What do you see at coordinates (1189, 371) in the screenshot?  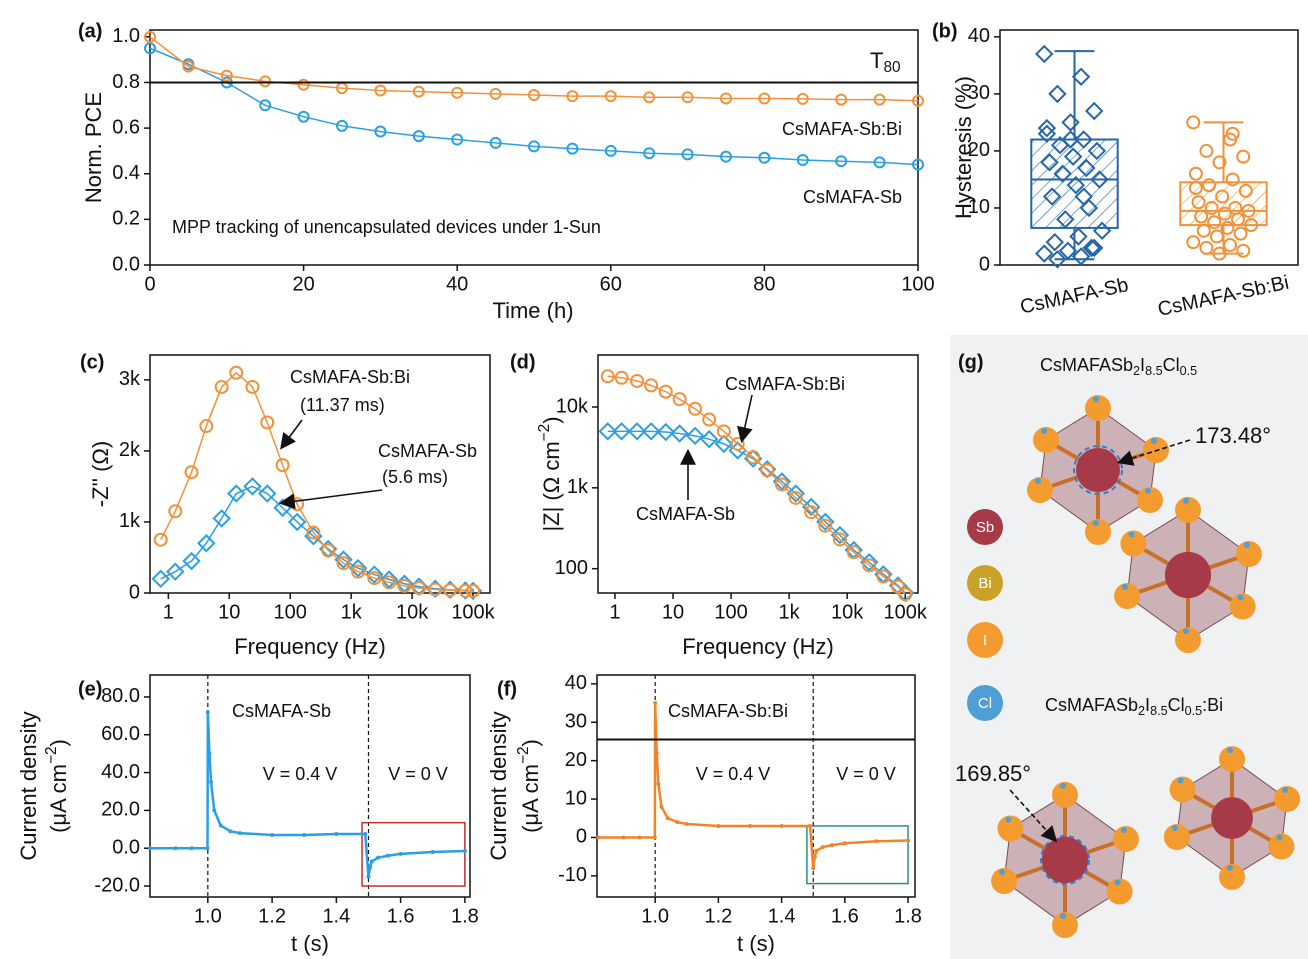 I see `structure-title-part: 0.5` at bounding box center [1189, 371].